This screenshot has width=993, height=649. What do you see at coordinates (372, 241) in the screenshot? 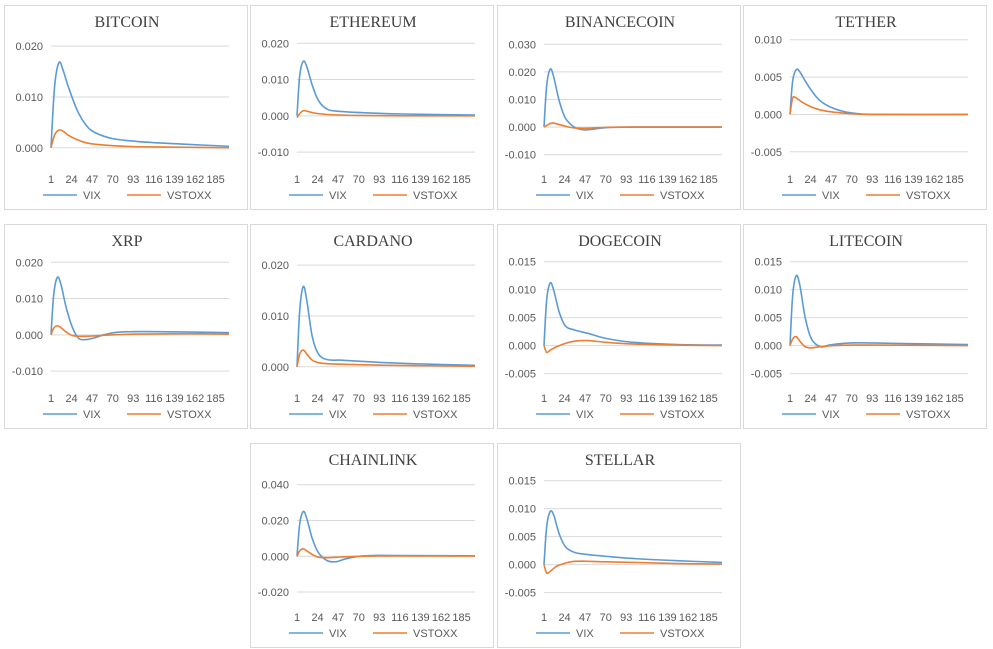
I see `chart-title: CARDANO` at bounding box center [372, 241].